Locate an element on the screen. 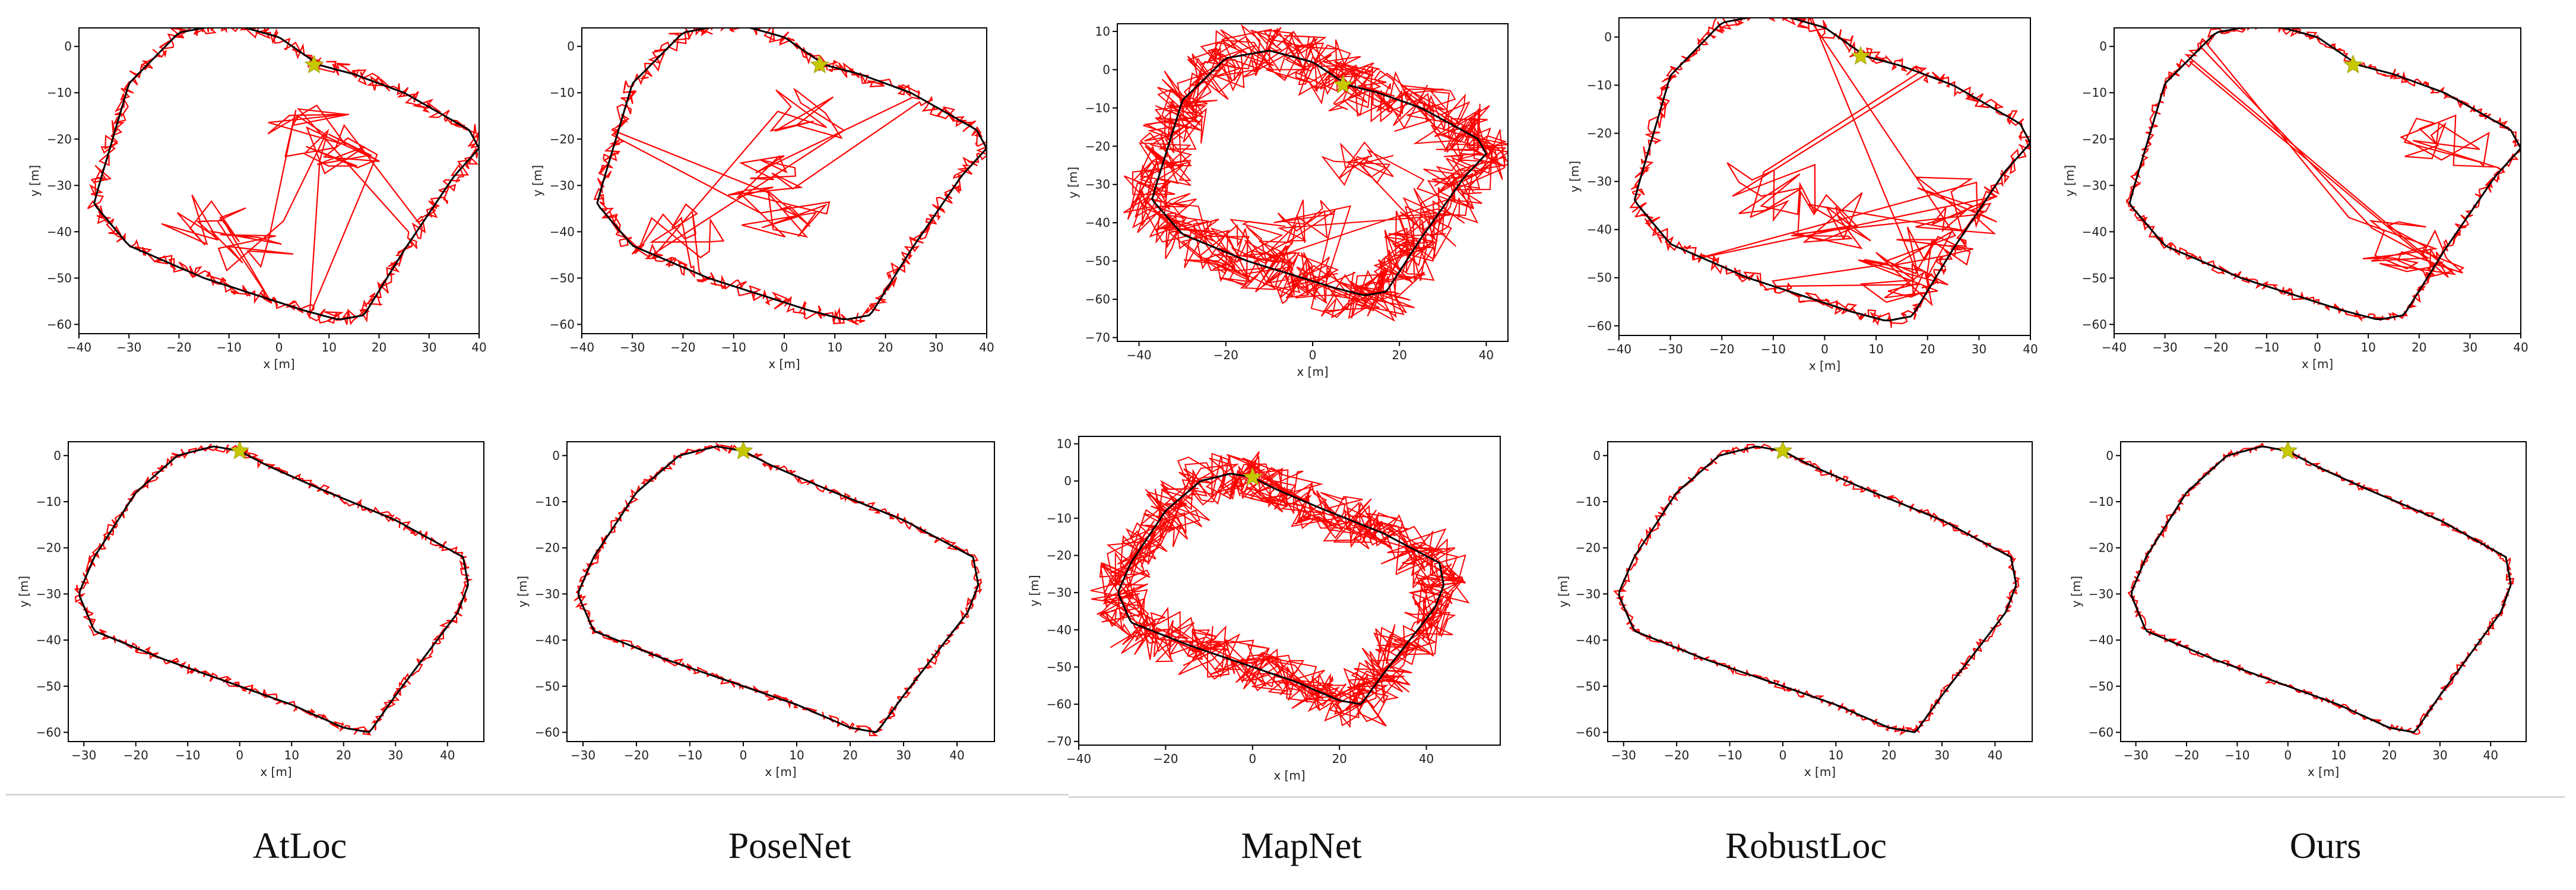  caption-posenet: PoseNet is located at coordinates (790, 846).